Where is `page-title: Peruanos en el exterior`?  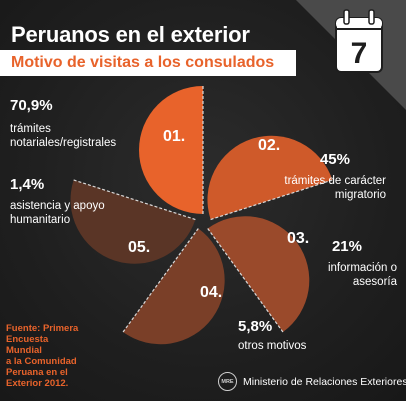 page-title: Peruanos en el exterior is located at coordinates (130, 34).